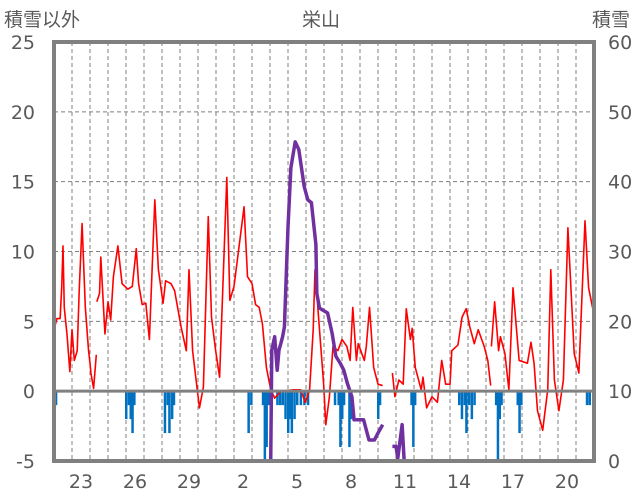 Image resolution: width=636 pixels, height=501 pixels. Describe the element at coordinates (351, 482) in the screenshot. I see `x-tick-label: 8` at that location.